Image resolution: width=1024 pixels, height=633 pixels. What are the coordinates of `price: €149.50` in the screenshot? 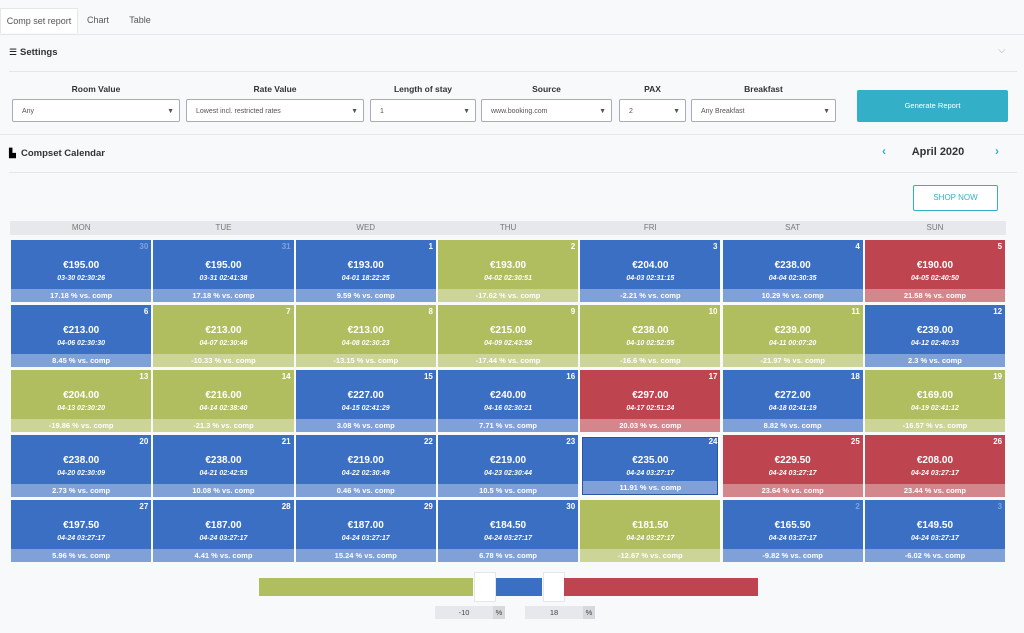 It's located at (935, 525).